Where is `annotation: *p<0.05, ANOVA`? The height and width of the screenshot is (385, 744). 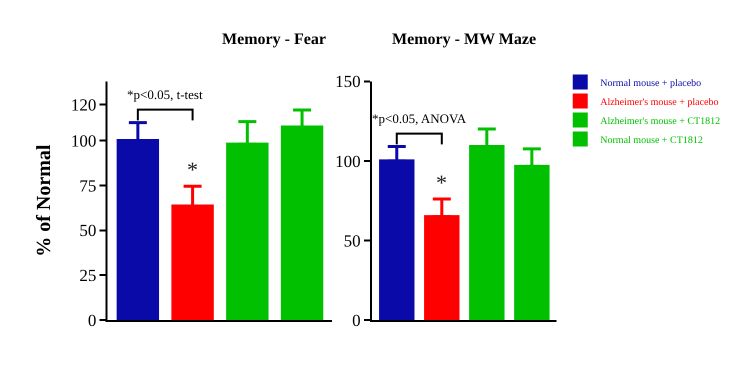 annotation: *p<0.05, ANOVA is located at coordinates (419, 118).